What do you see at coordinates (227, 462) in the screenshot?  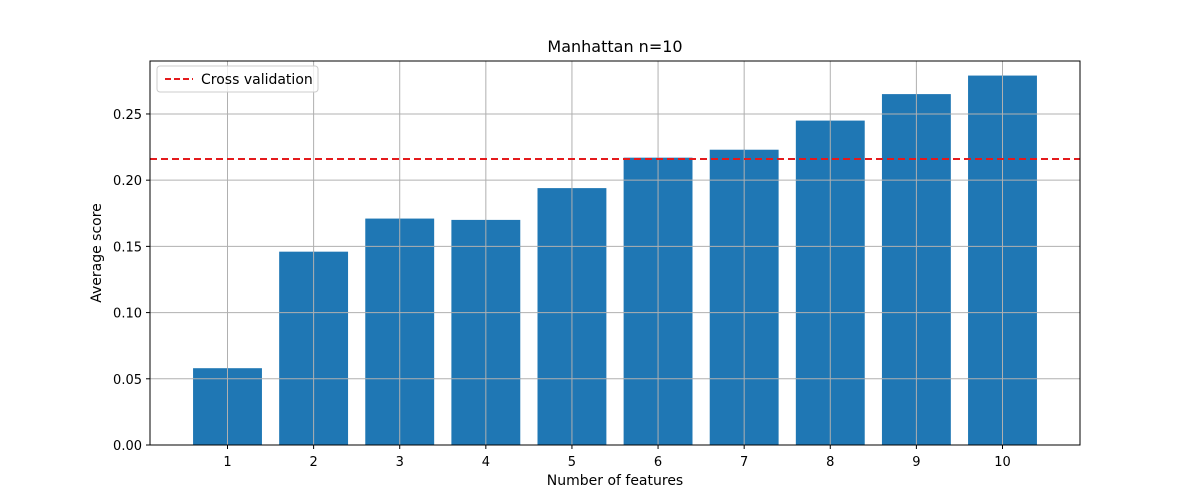 I see `x-tick-label: 1` at bounding box center [227, 462].